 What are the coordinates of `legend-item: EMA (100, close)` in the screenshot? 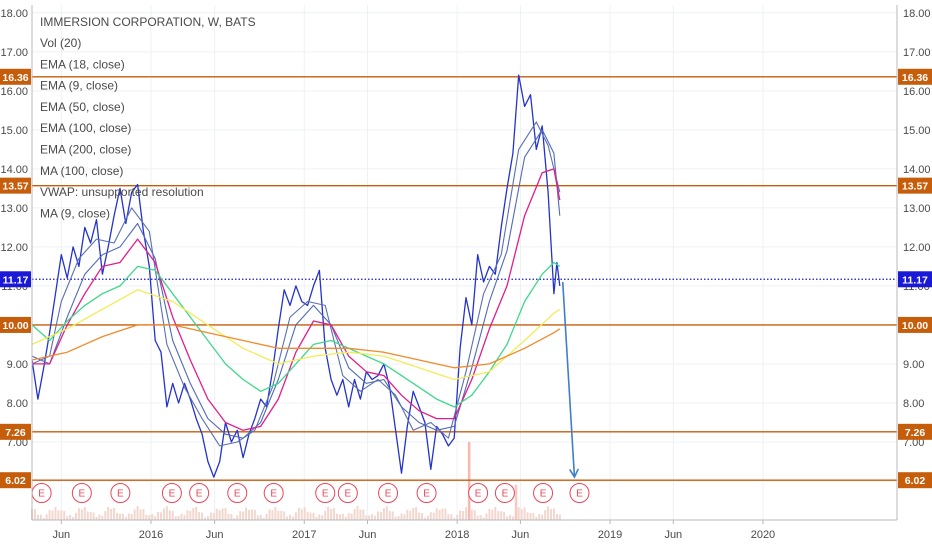 It's located at (85, 128).